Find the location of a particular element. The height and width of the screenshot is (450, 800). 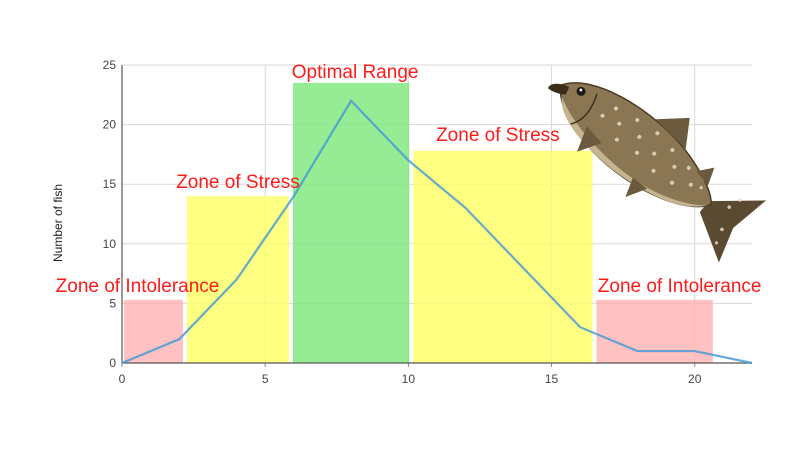

y-tick-label: 25 is located at coordinates (110, 65).